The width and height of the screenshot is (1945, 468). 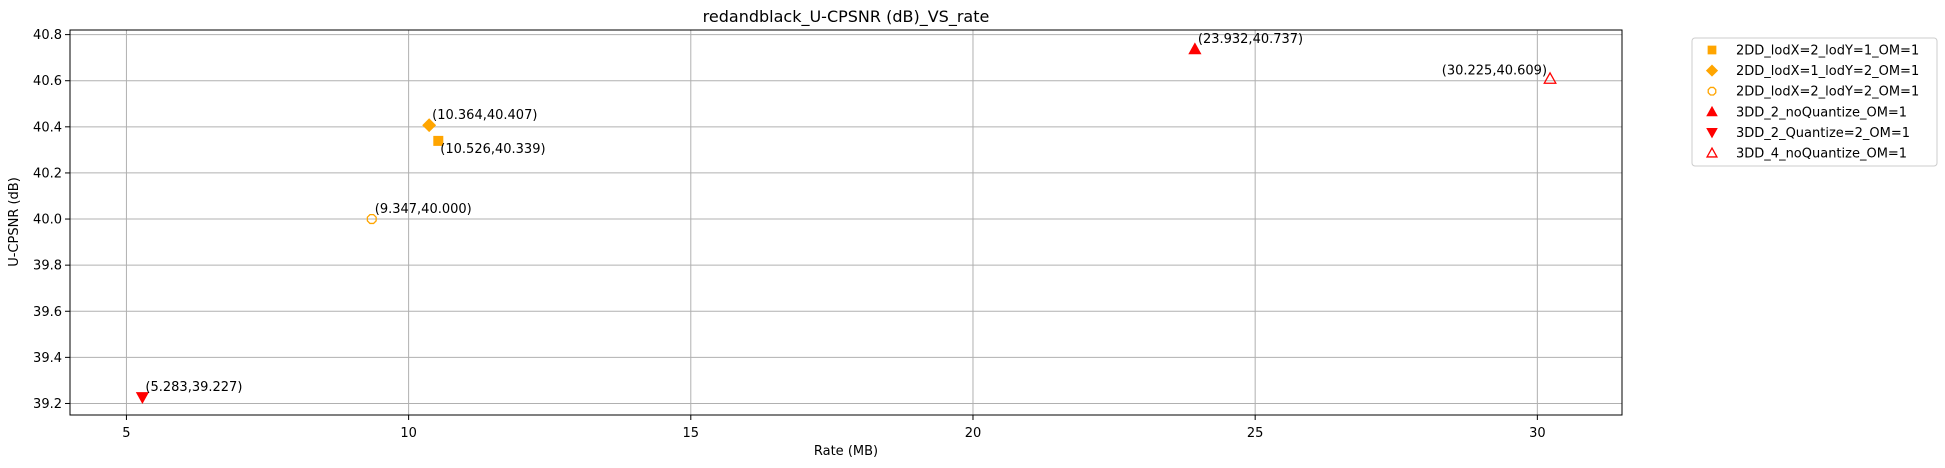 I want to click on chart-title: redandblack_U-CPSNR (dB)_VS_rate, so click(x=846, y=17).